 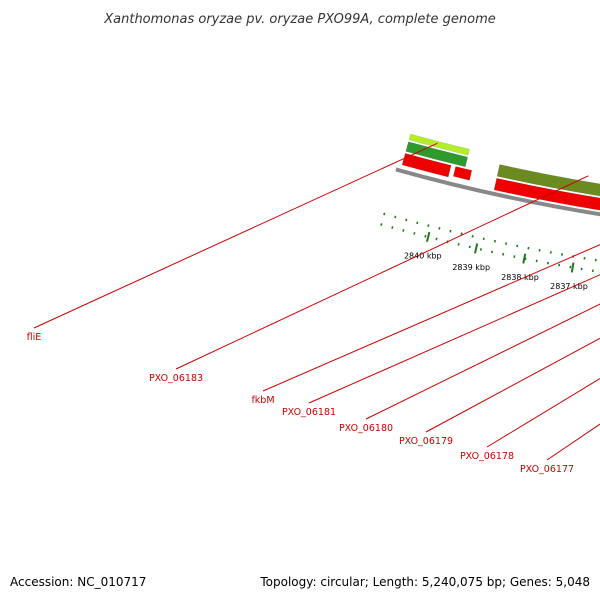 I want to click on inner-tick-ring, so click(x=491, y=237).